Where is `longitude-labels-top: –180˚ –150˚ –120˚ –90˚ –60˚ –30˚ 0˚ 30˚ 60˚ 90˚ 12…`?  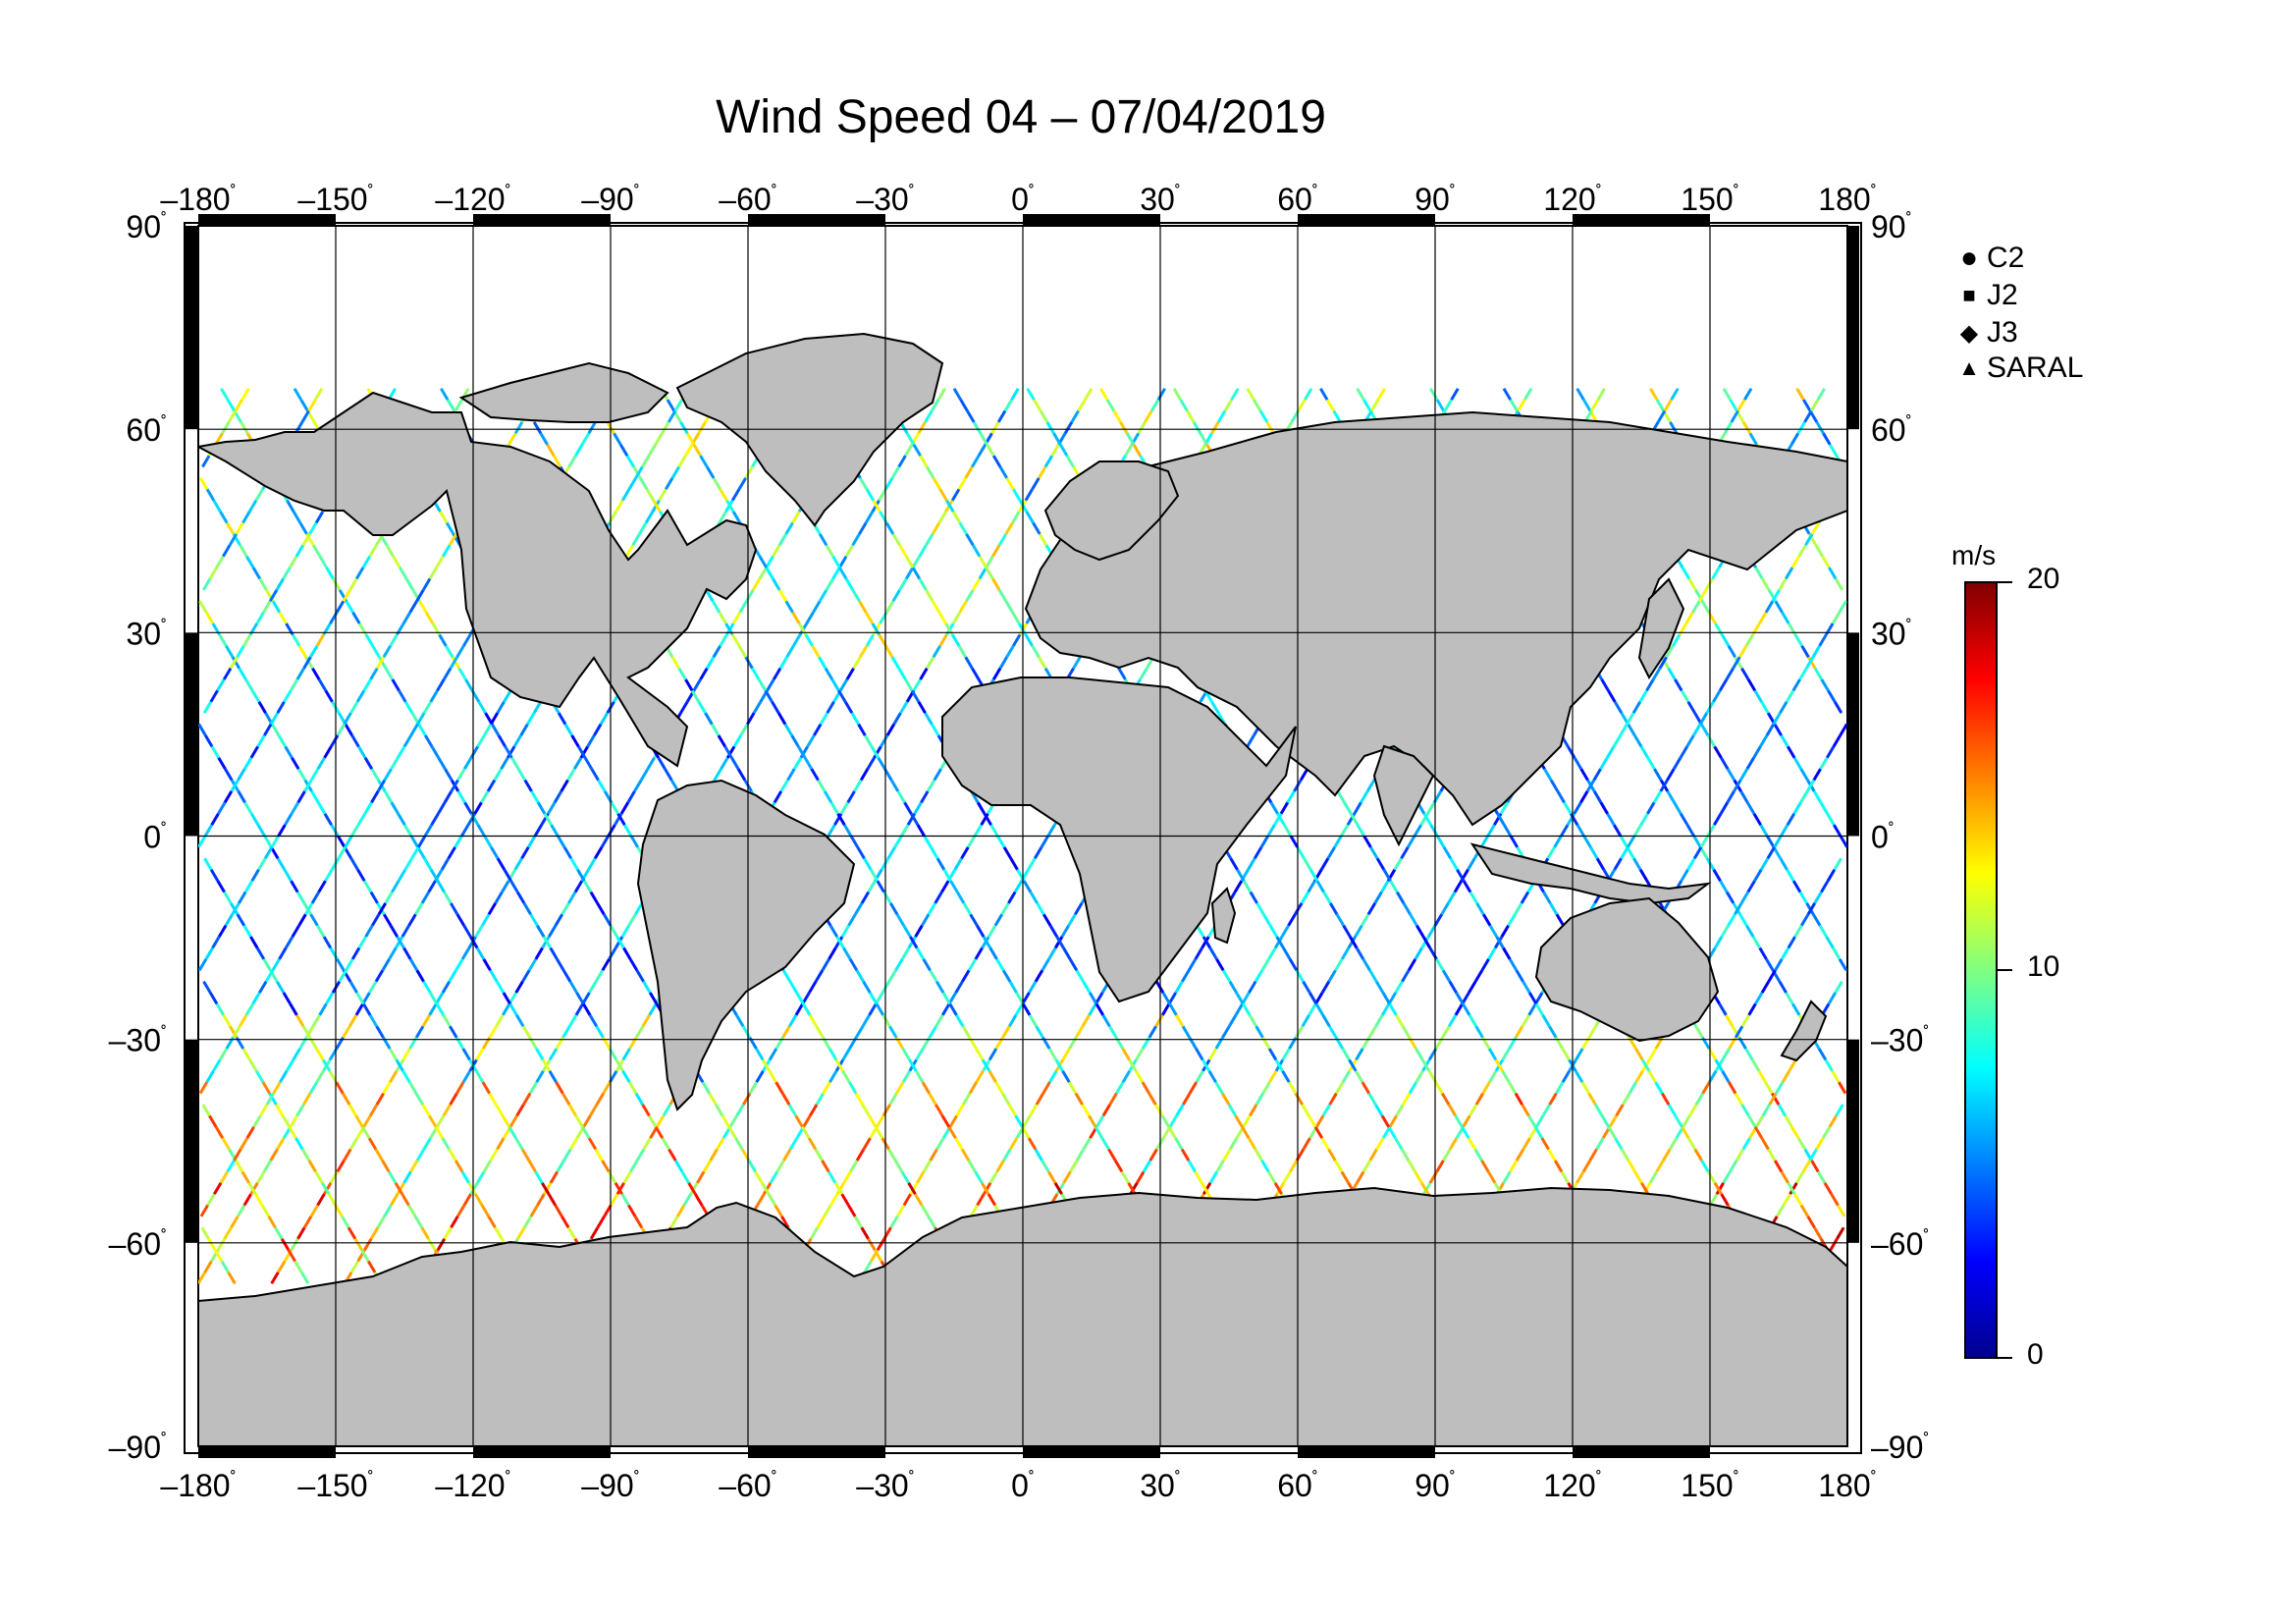
longitude-labels-top: –180˚ –150˚ –120˚ –90˚ –60˚ –30˚ 0˚ 30˚ 60˚ 90˚ 12… is located at coordinates (1018, 200).